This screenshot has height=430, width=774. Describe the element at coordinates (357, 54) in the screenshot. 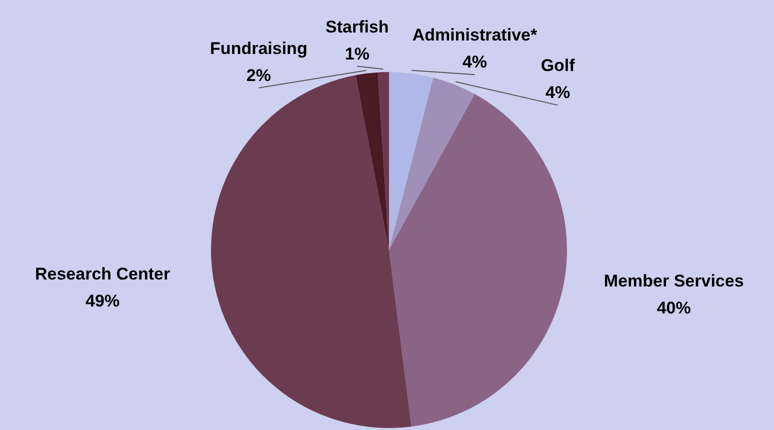

I see `data-label: 1%` at that location.